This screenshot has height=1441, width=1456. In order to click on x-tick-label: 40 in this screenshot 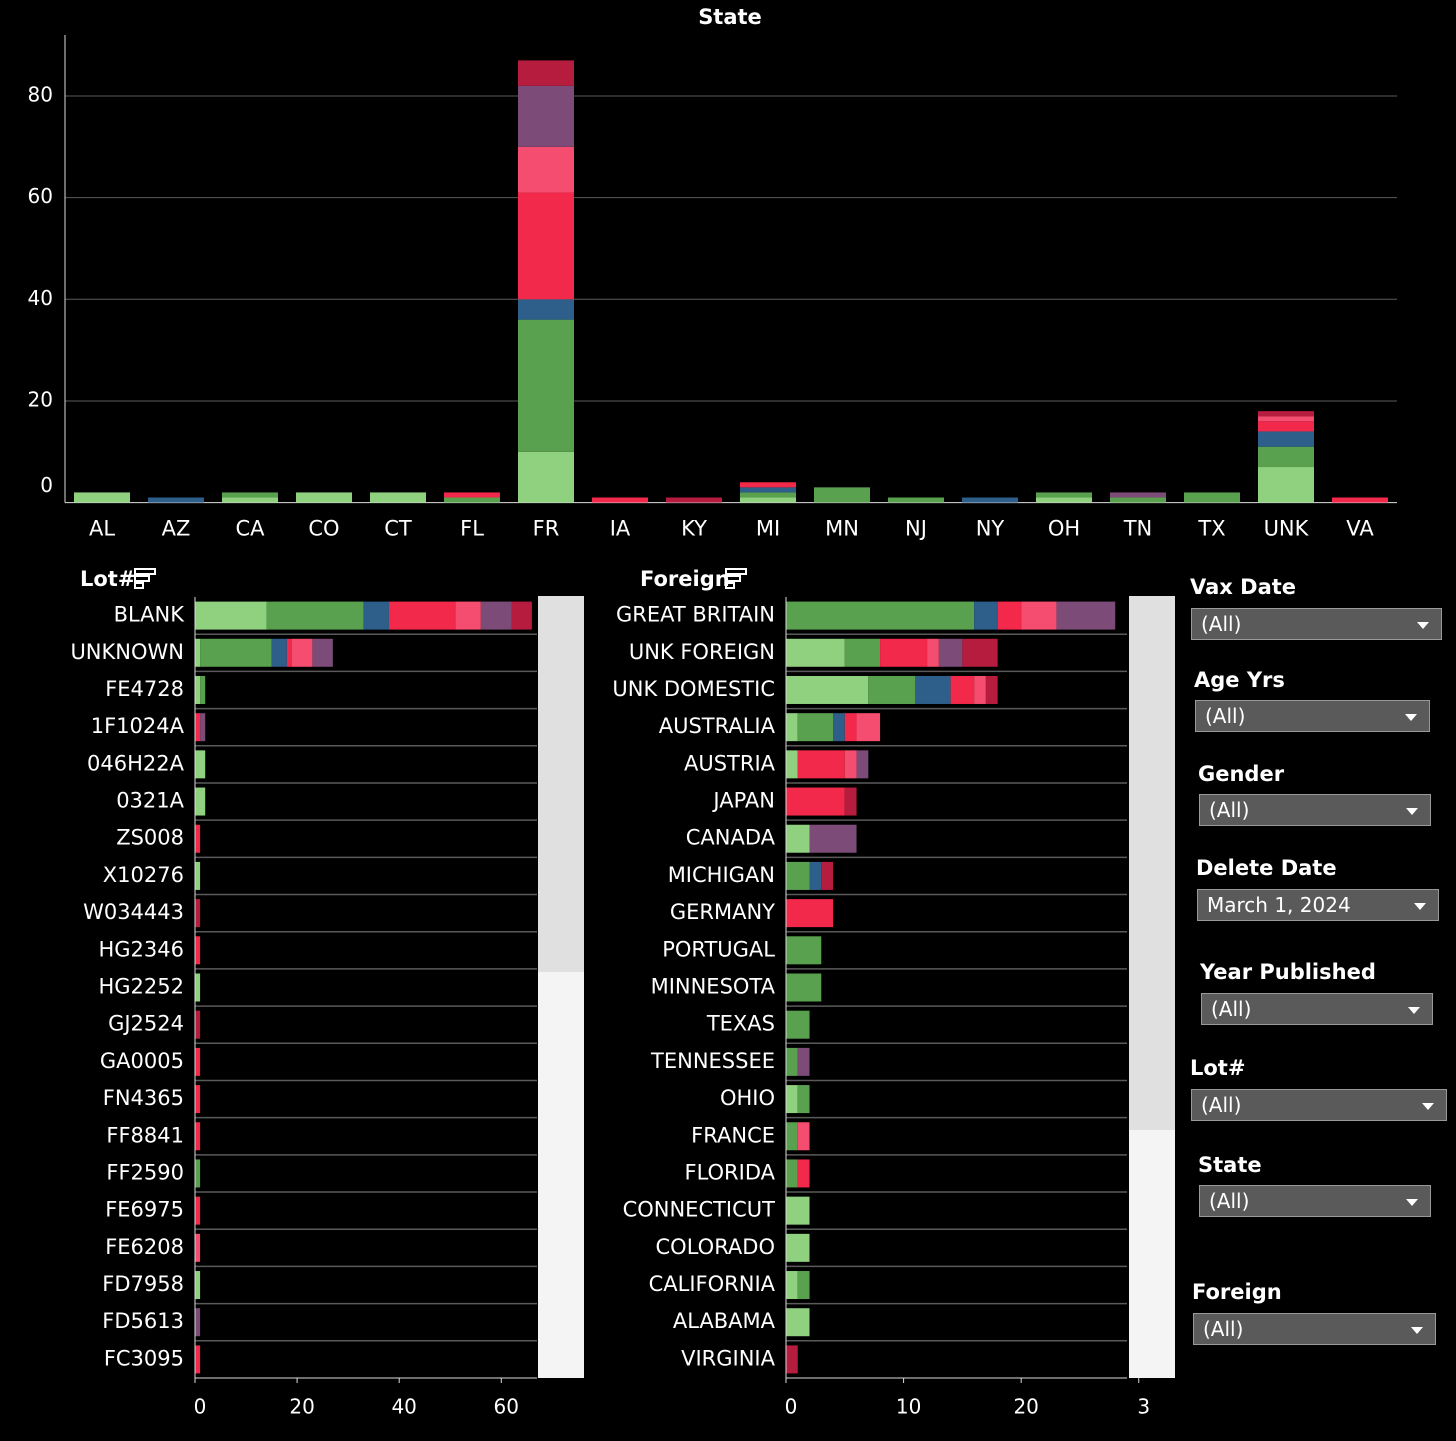, I will do `click(403, 1407)`.